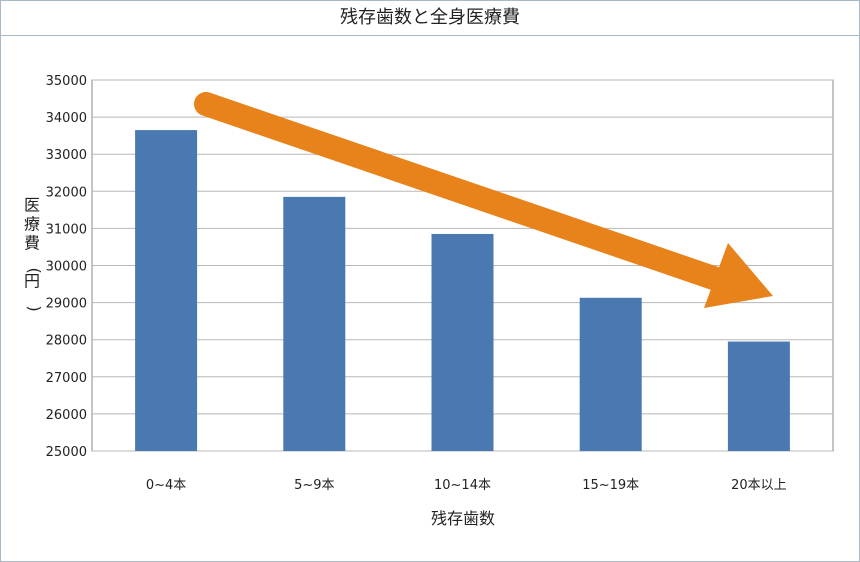 This screenshot has width=860, height=562. What do you see at coordinates (66, 415) in the screenshot?
I see `y-tick-label: 26000` at bounding box center [66, 415].